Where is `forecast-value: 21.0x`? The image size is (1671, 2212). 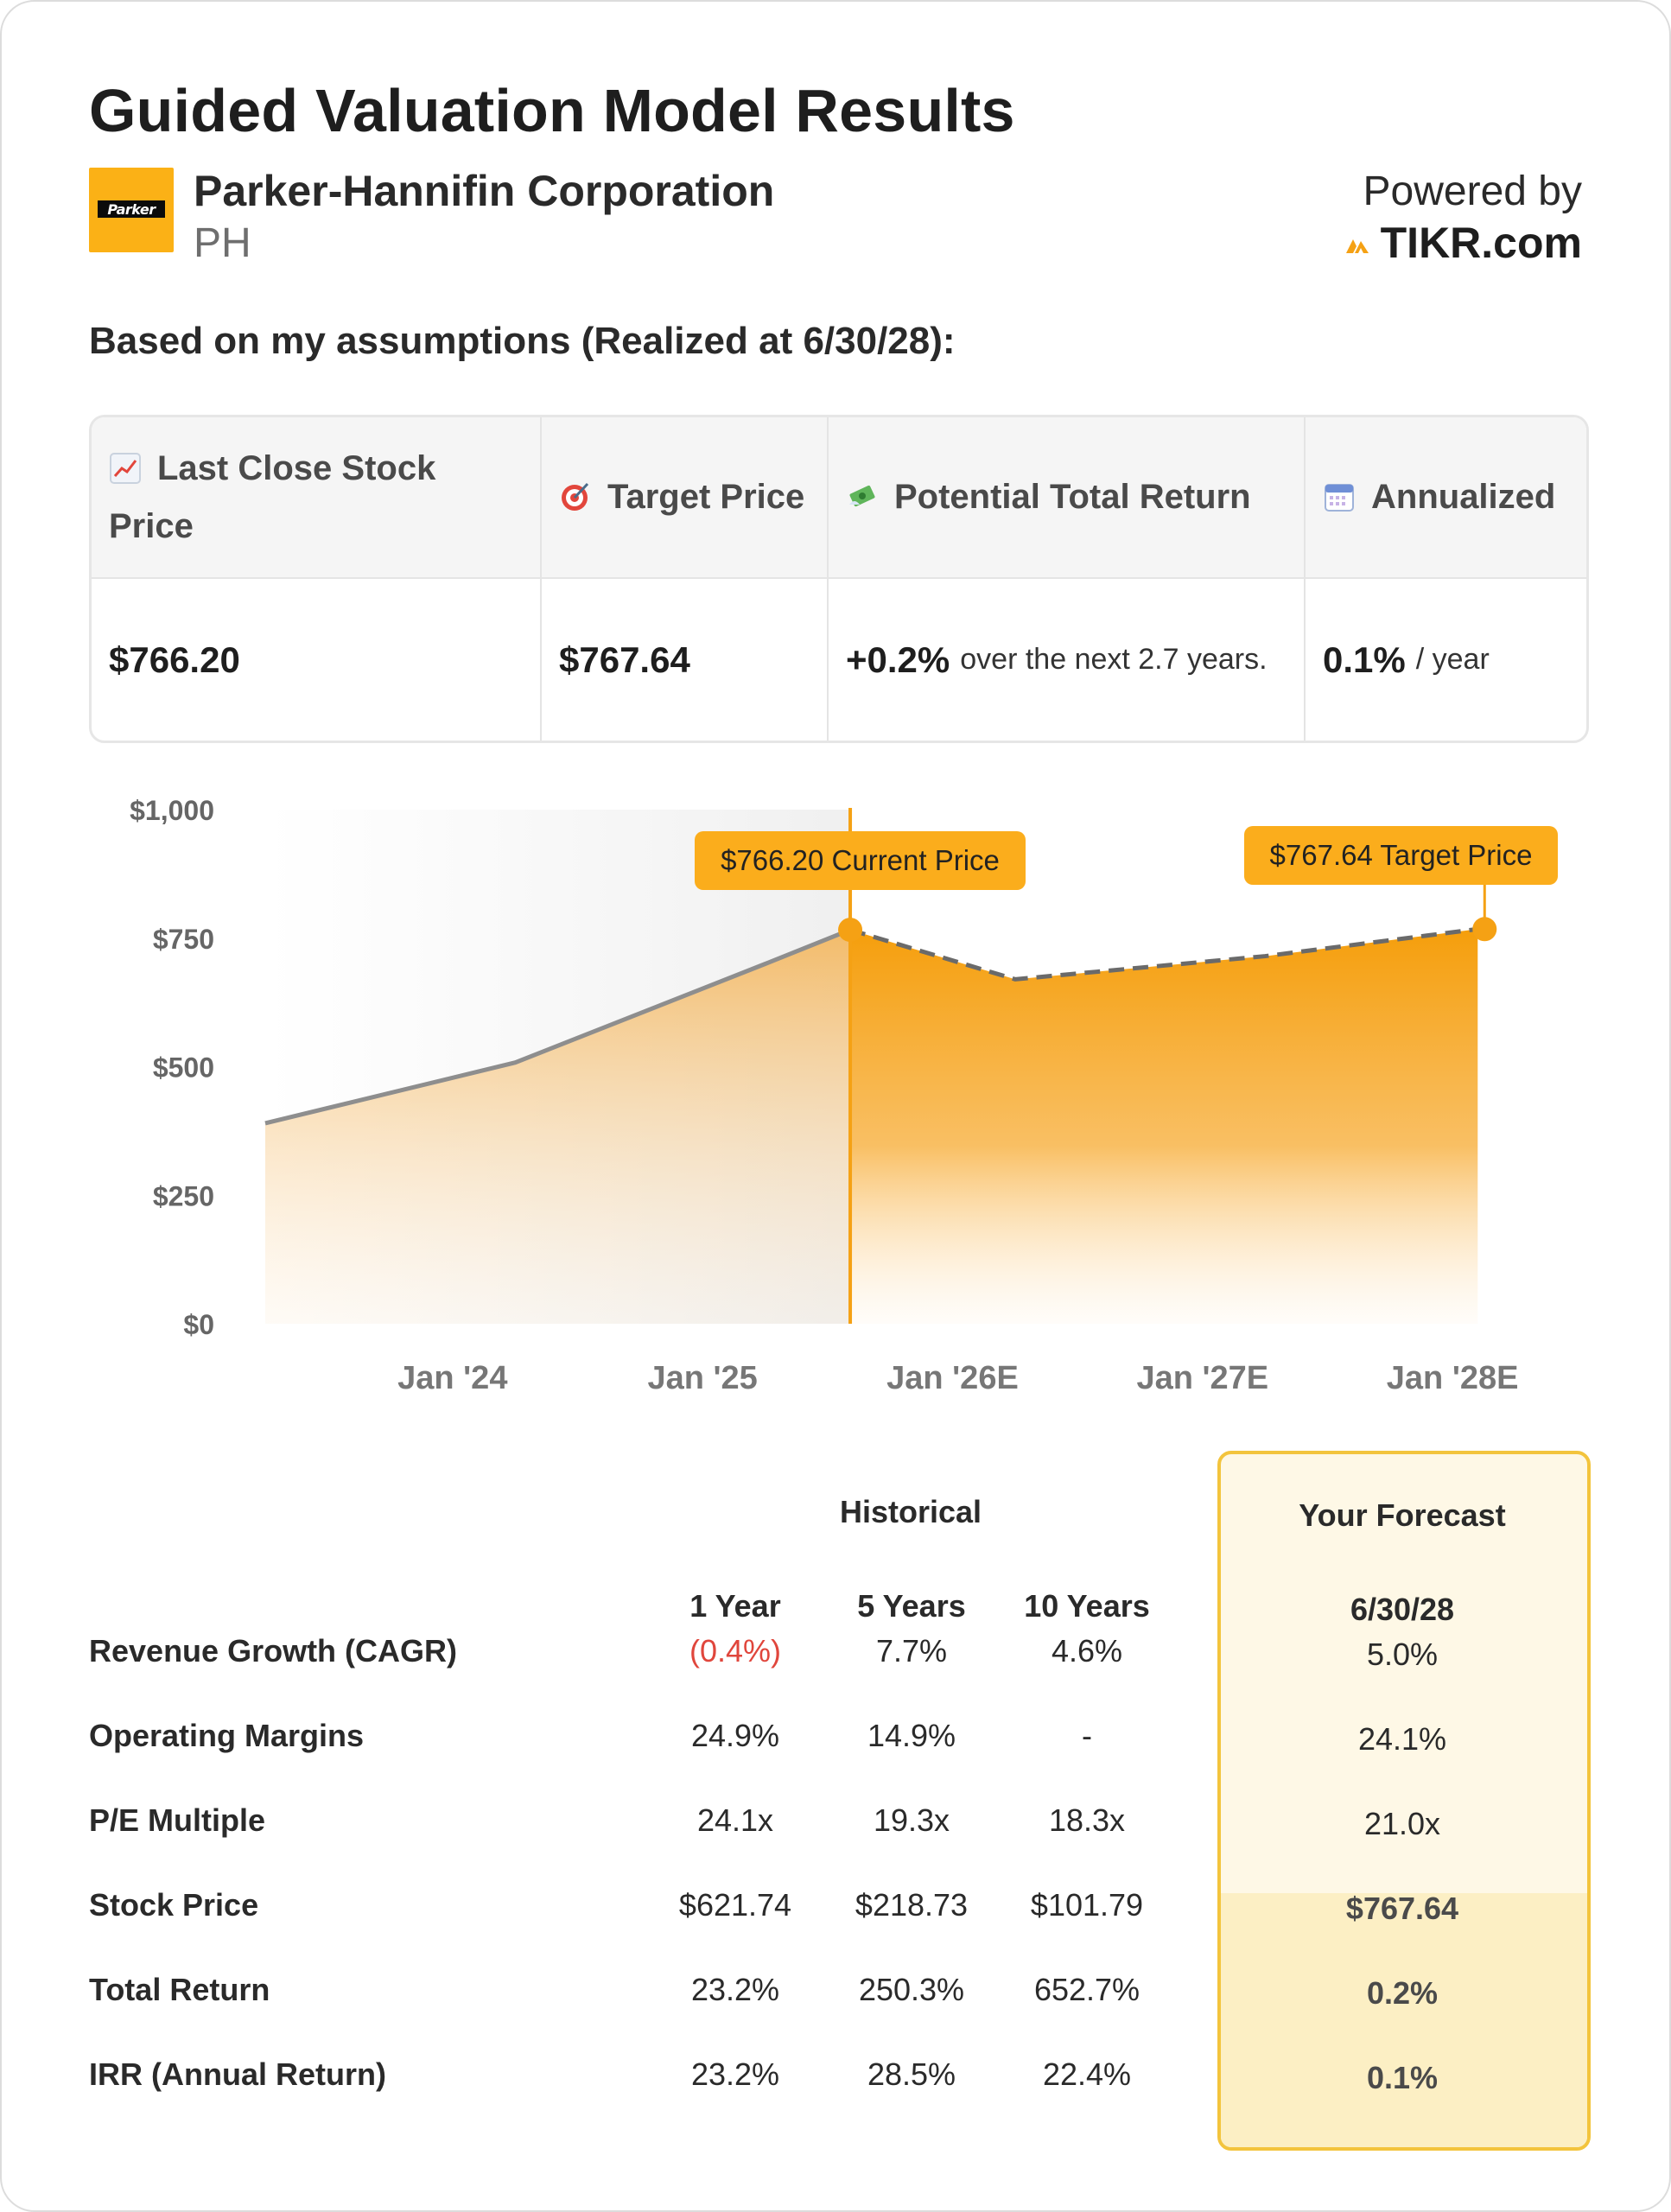 forecast-value: 21.0x is located at coordinates (1402, 1823).